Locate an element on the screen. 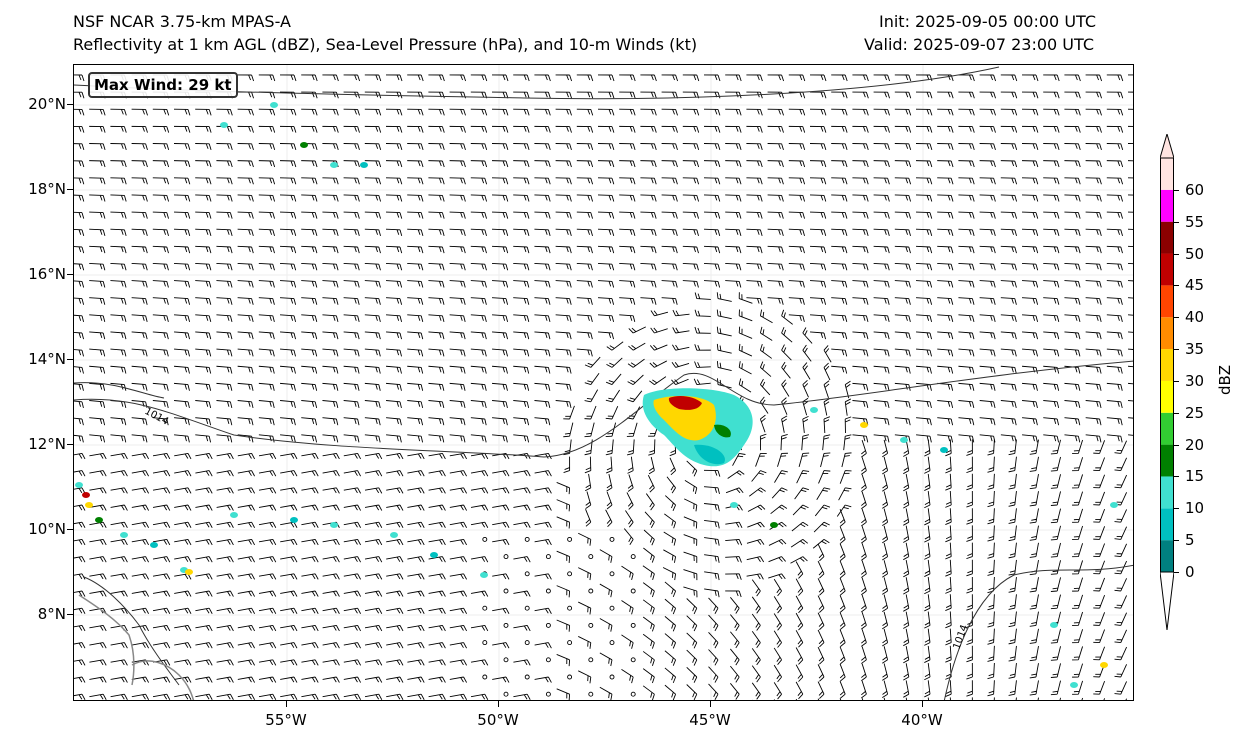  colorbar-tickmark is located at coordinates (1176, 572).